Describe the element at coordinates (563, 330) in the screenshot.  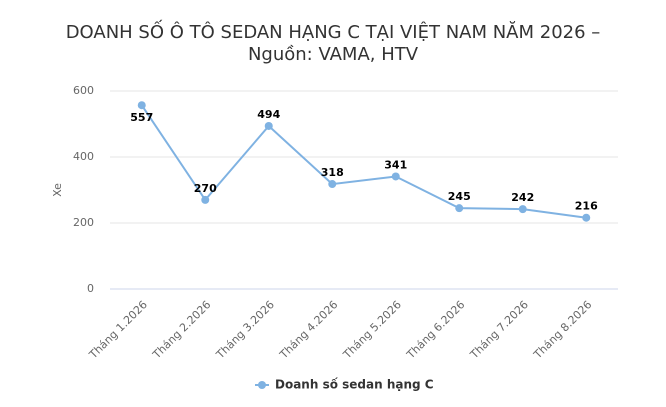
I see `x-tick-label: Tháng 8.2026` at that location.